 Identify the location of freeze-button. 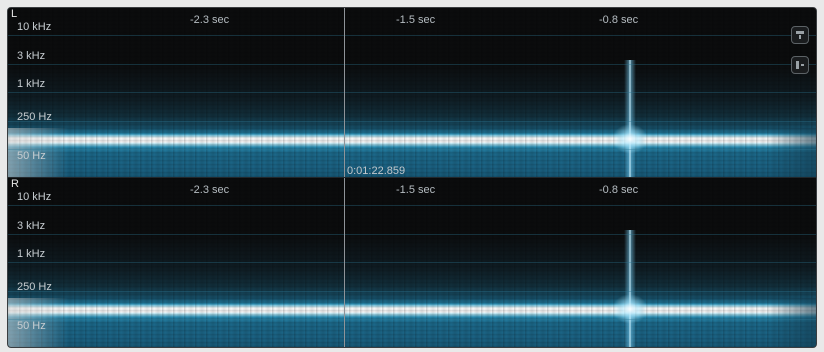
(800, 35).